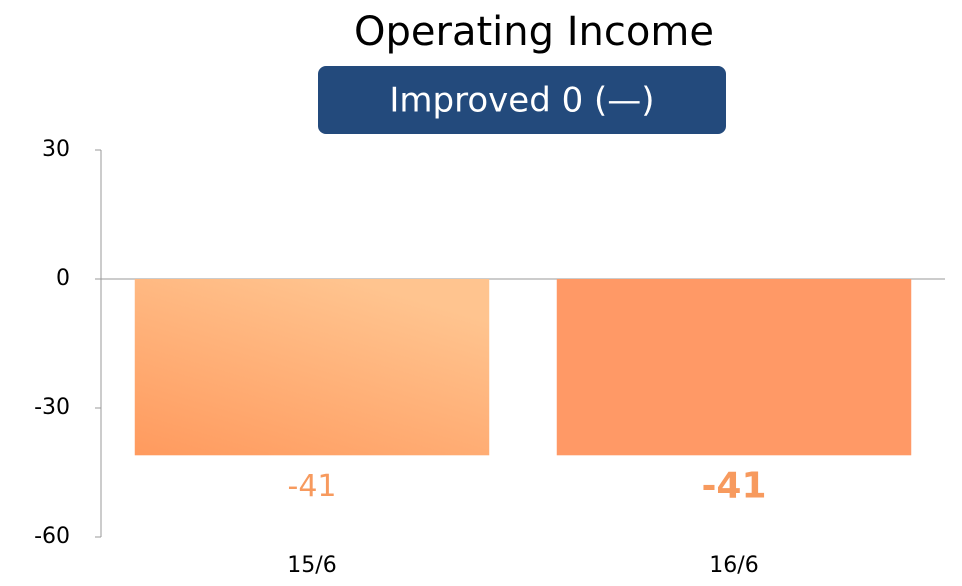  I want to click on x-tick-label: 16/6, so click(733, 565).